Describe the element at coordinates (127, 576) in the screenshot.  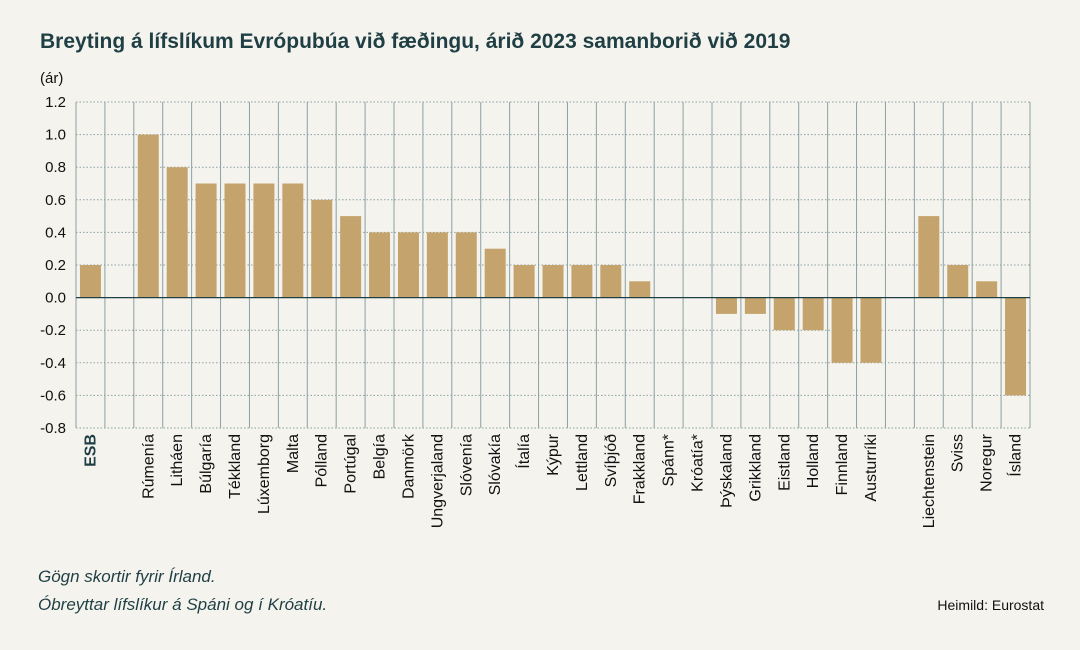
I see `footnote-missing-data: Gögn skortir fyrir Írland.` at that location.